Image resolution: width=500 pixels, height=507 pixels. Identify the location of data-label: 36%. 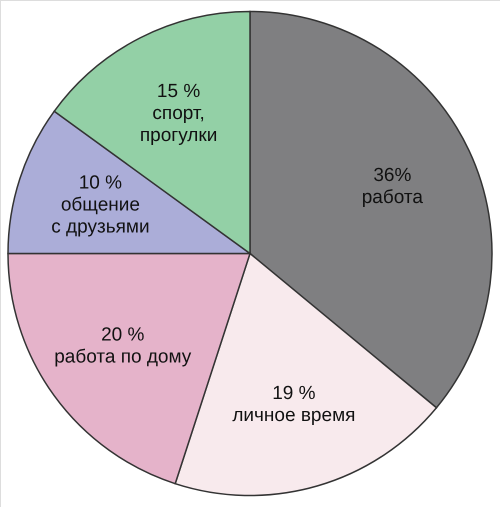
(392, 175).